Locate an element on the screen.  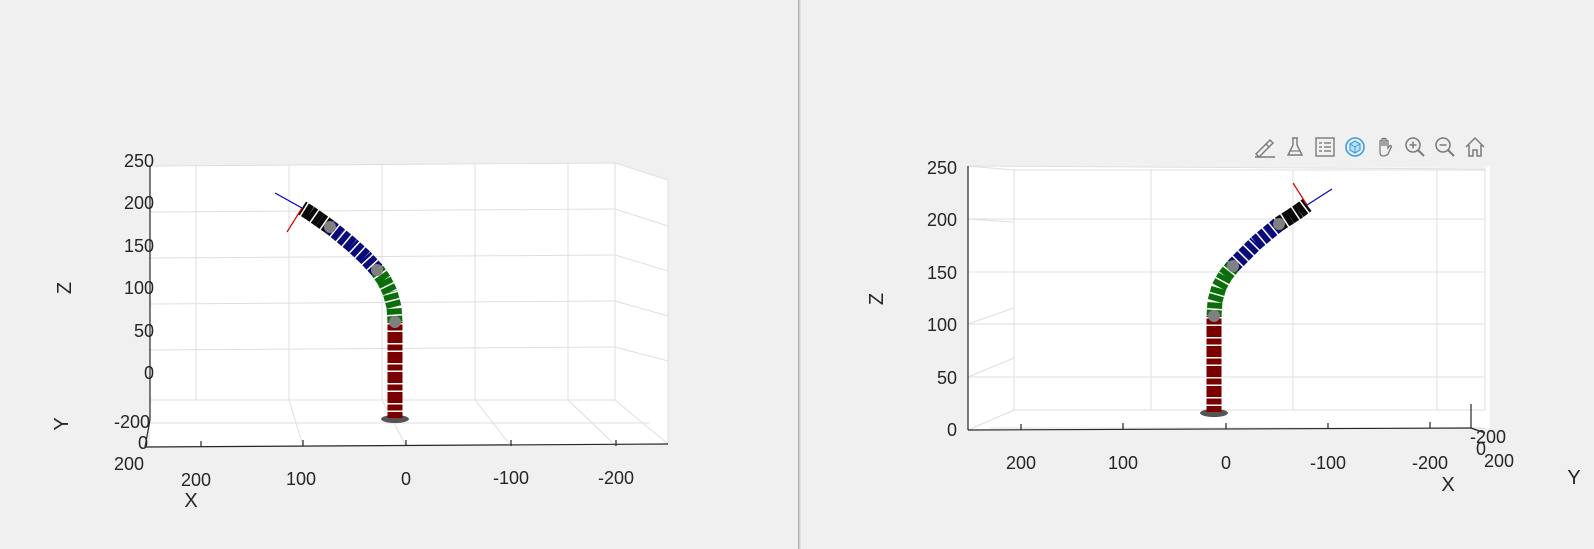
right-z-tick-1: 200 is located at coordinates (942, 220).